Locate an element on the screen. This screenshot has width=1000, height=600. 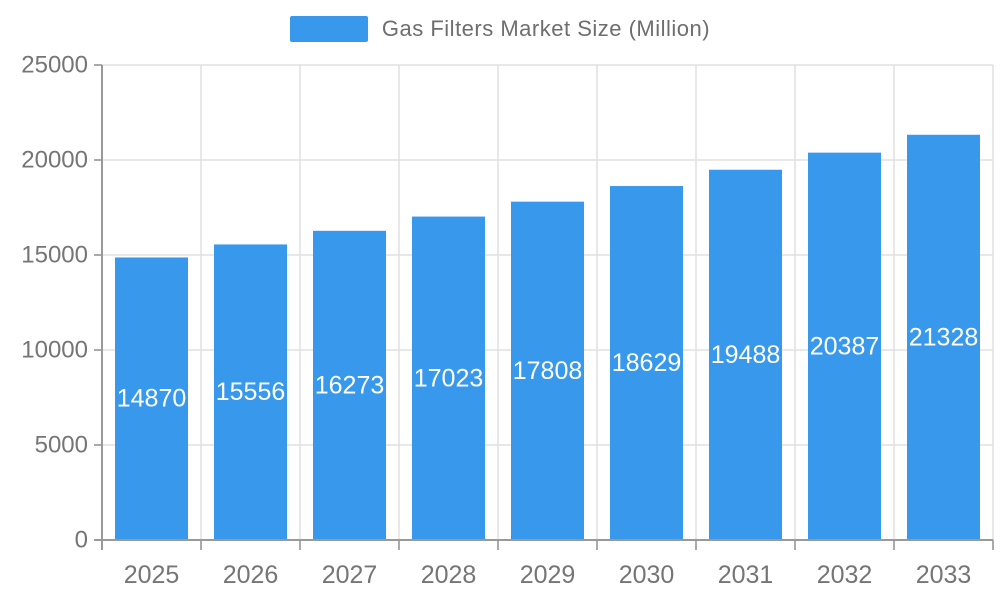
y-tick-label: 5000 is located at coordinates (61, 445).